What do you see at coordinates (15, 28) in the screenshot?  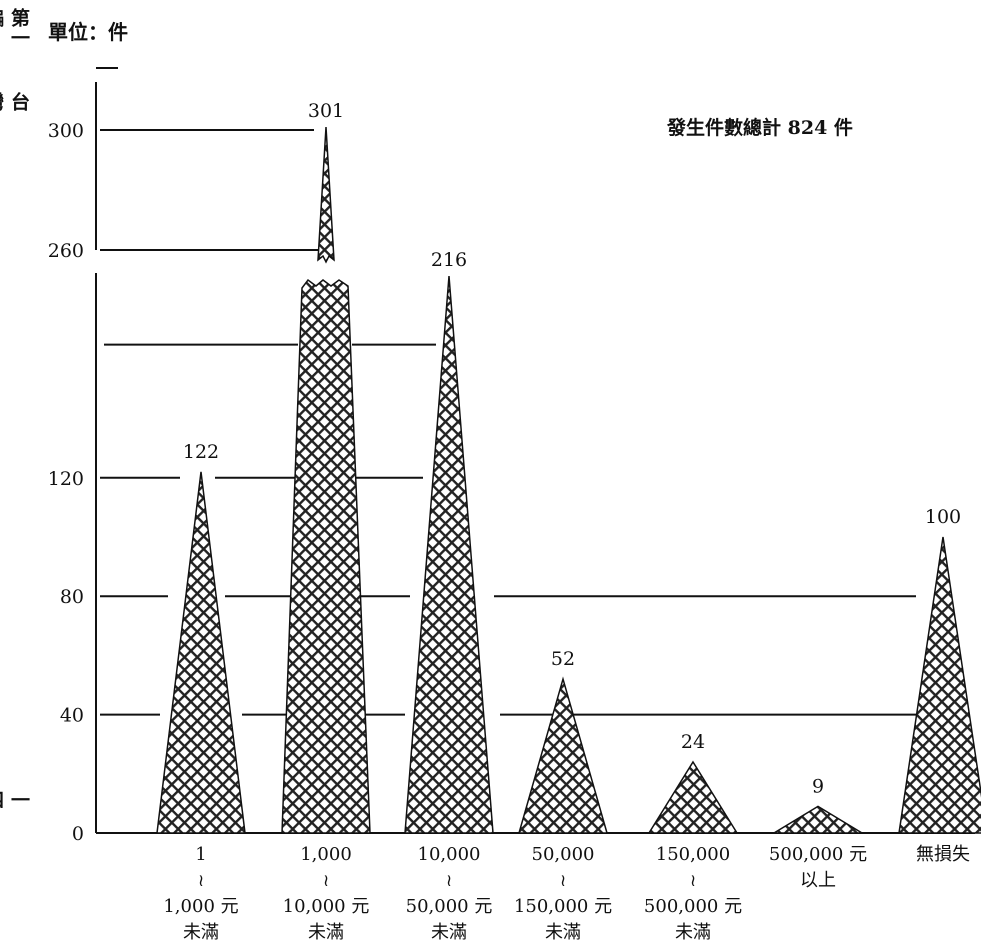 I see `side-chapter-label: 第一編` at bounding box center [15, 28].